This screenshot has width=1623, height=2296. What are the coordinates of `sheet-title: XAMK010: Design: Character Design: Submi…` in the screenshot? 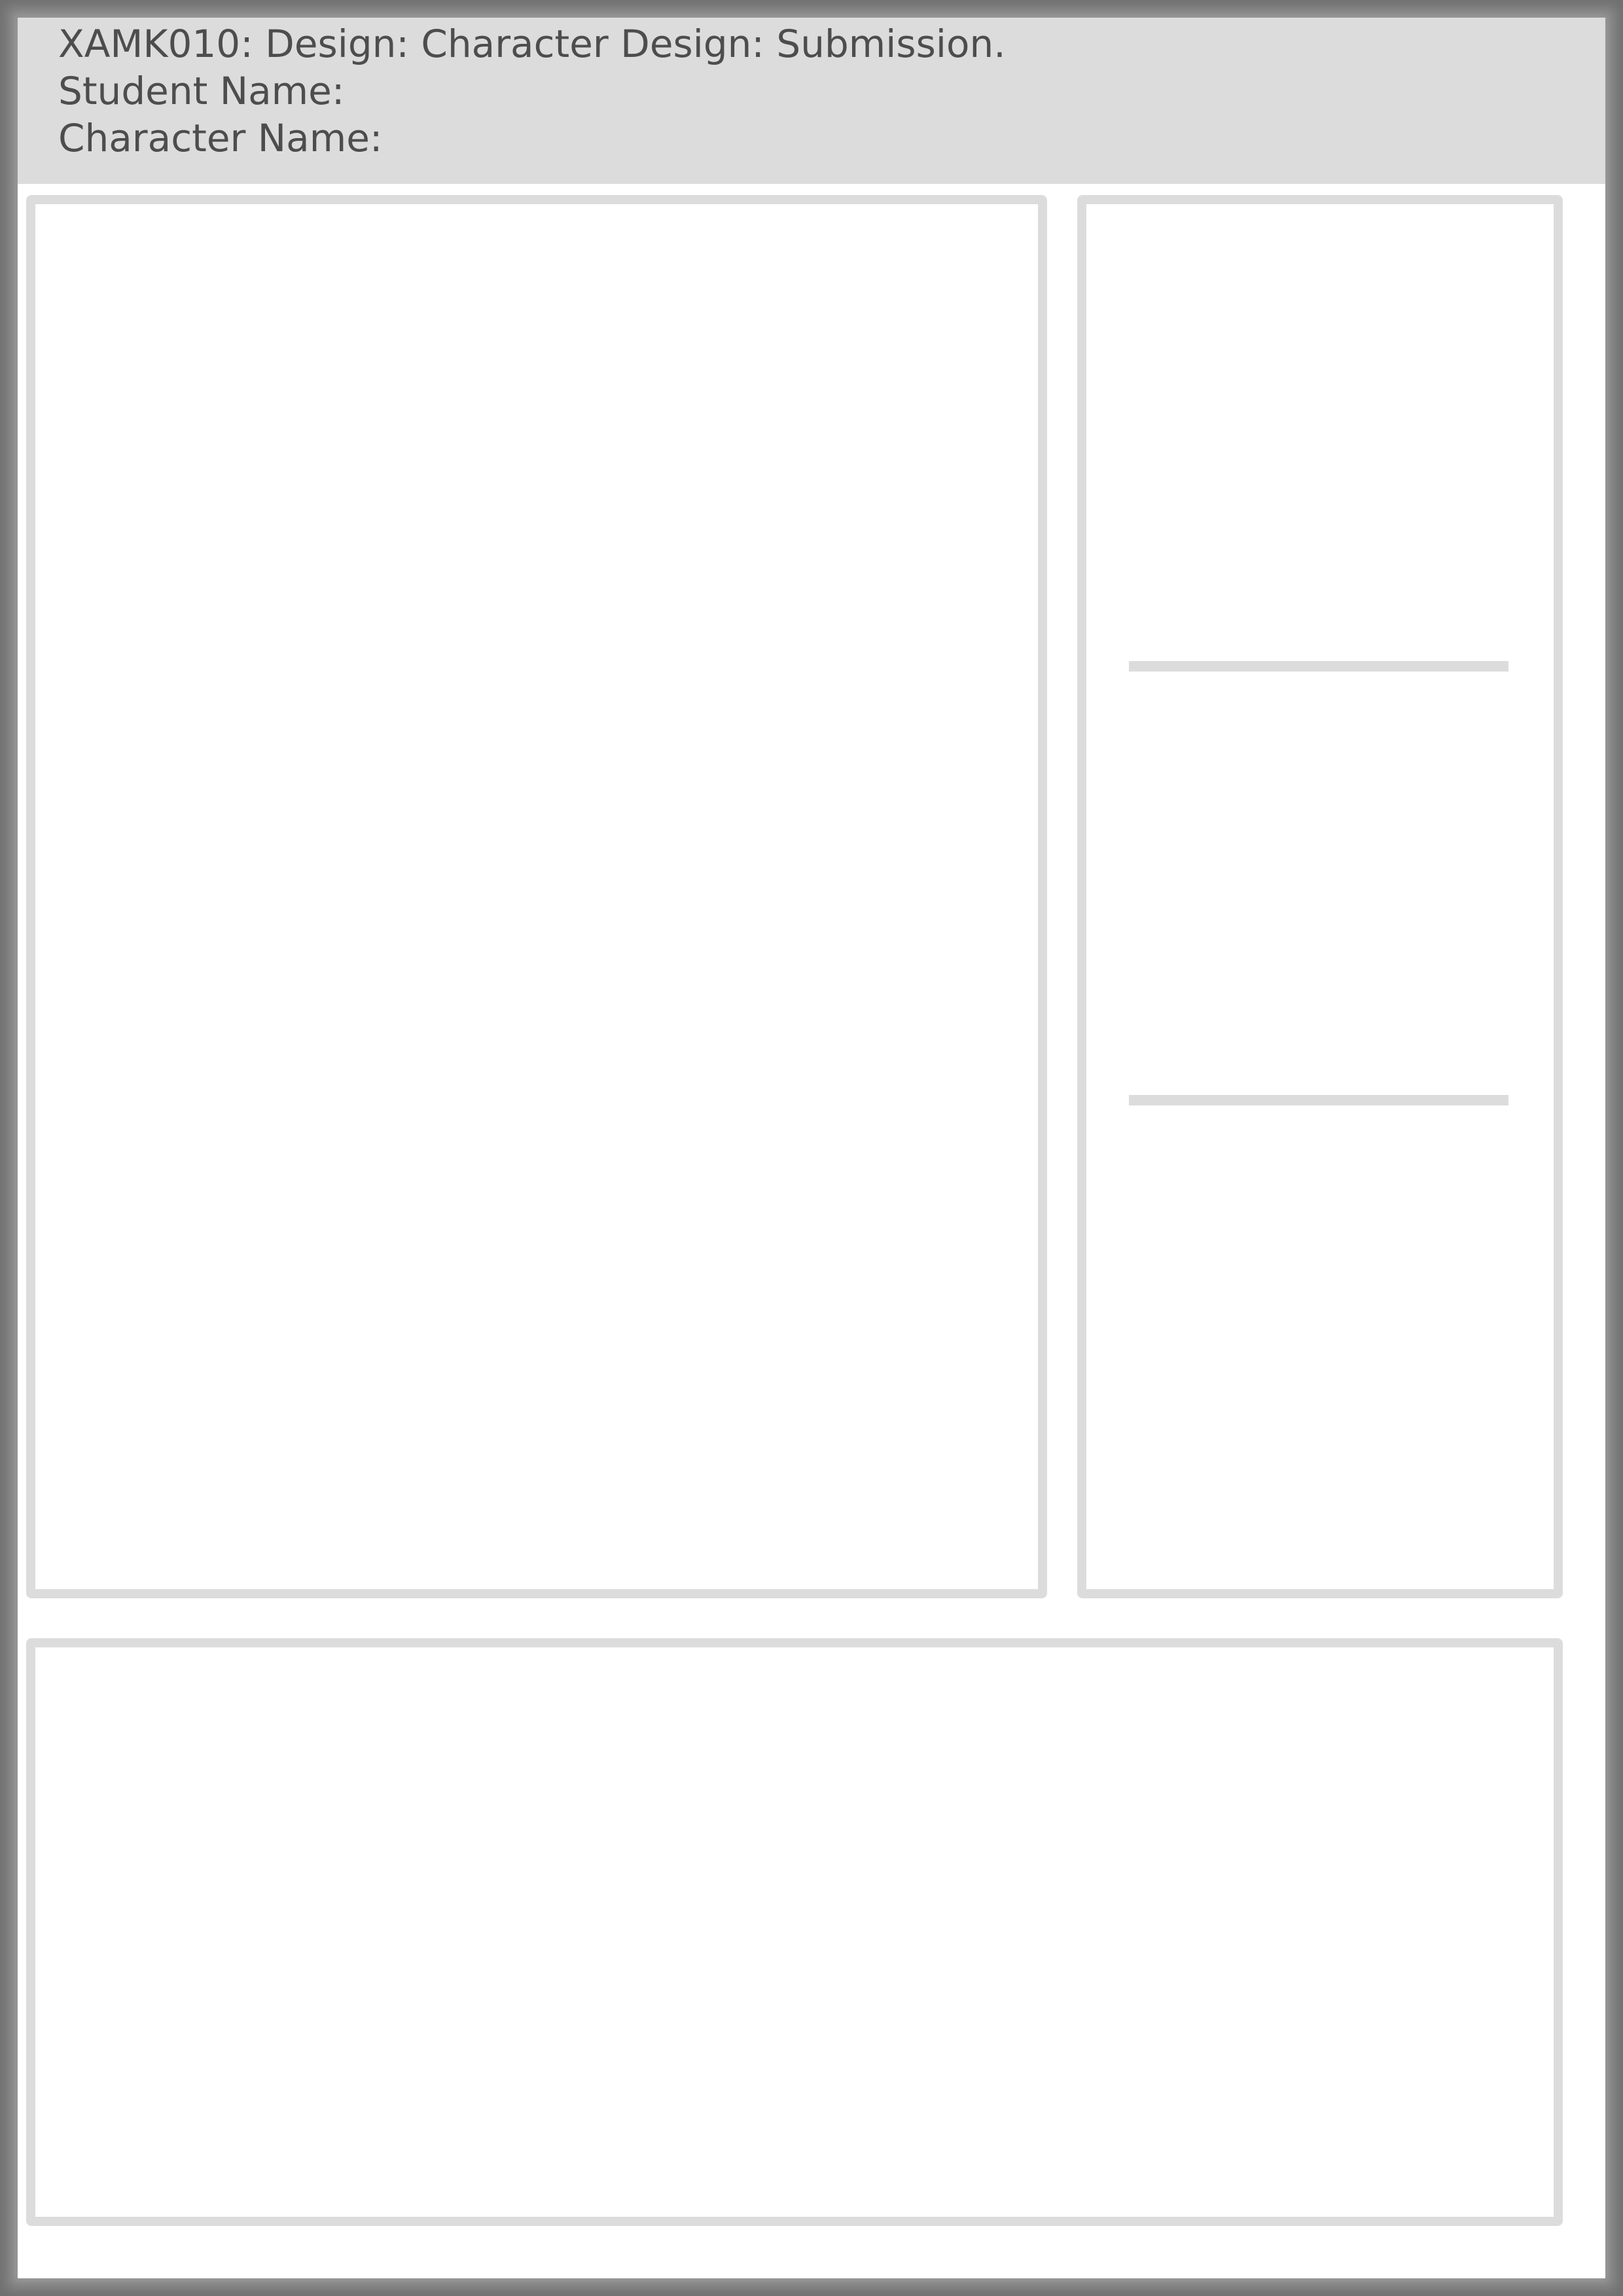 It's located at (532, 44).